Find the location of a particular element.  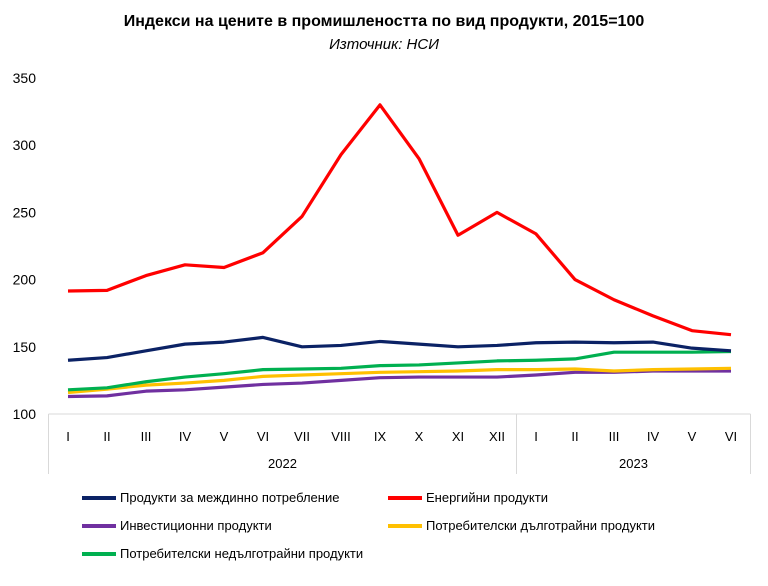

legend-item: Продукти за междинно потребление is located at coordinates (210, 497).